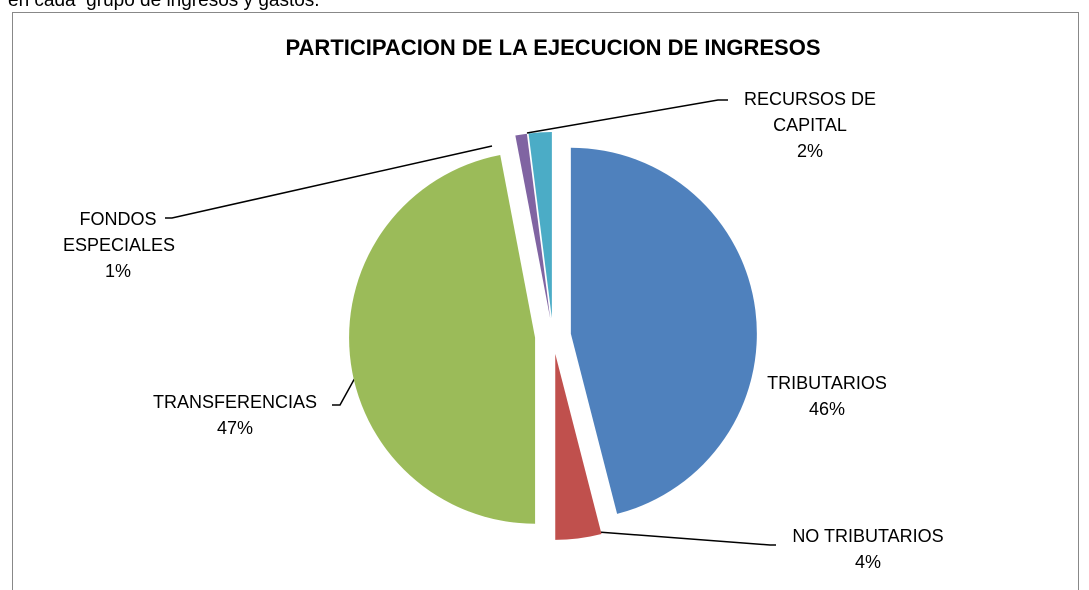  I want to click on slice-label: NO TRIBUTARIOS 4%, so click(868, 549).